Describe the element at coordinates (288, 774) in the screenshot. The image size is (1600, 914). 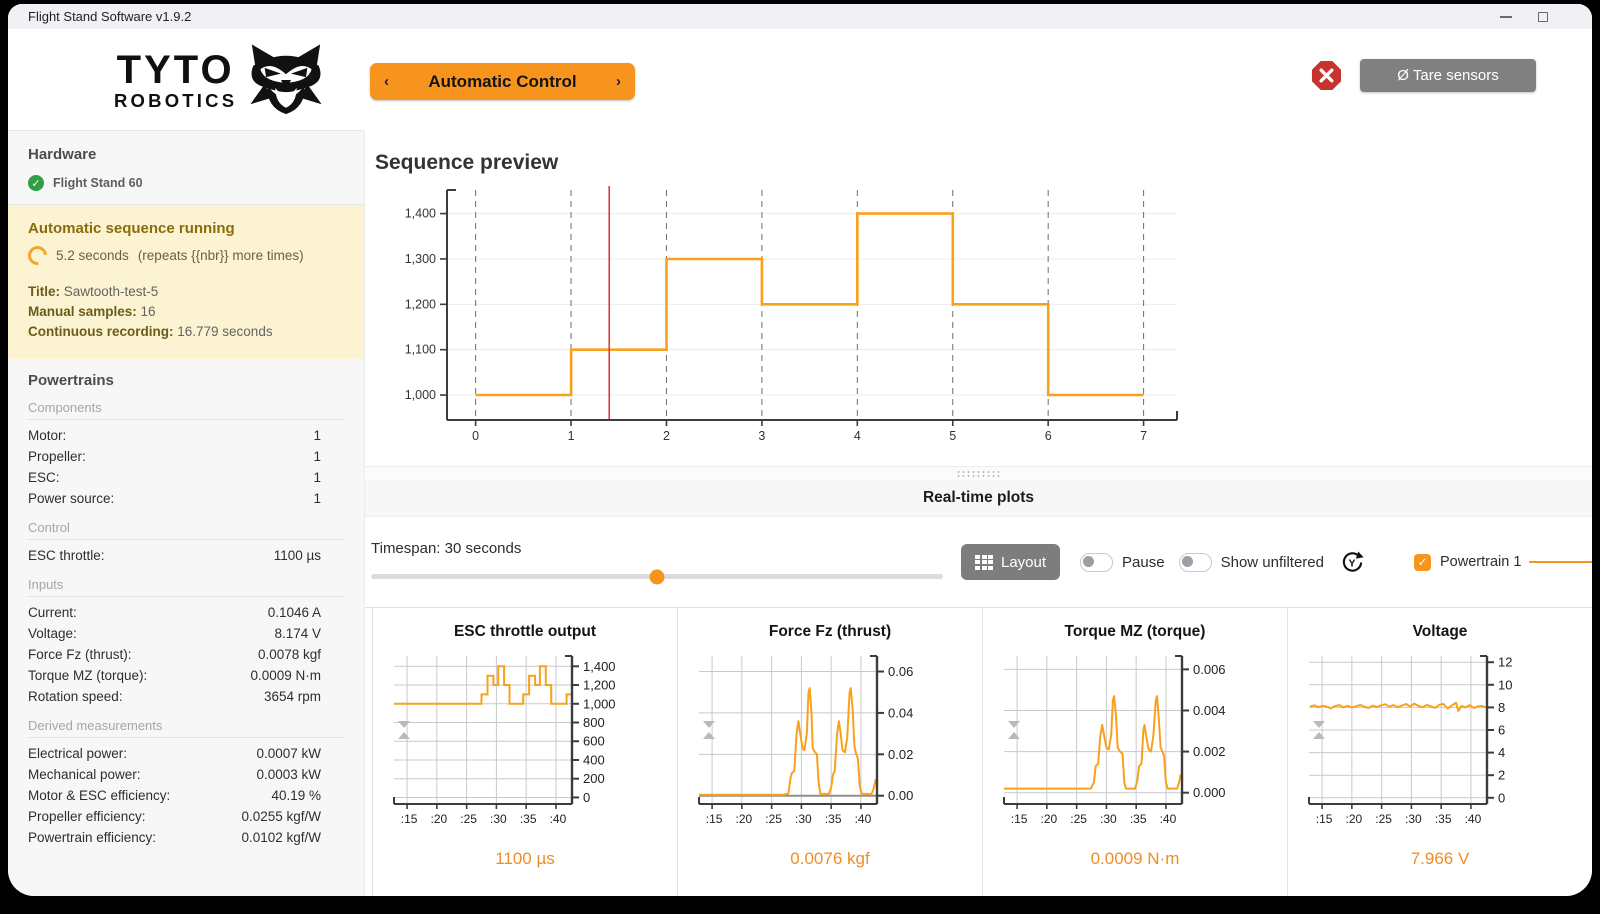
I see `measurement-value: 0.0003 kW` at that location.